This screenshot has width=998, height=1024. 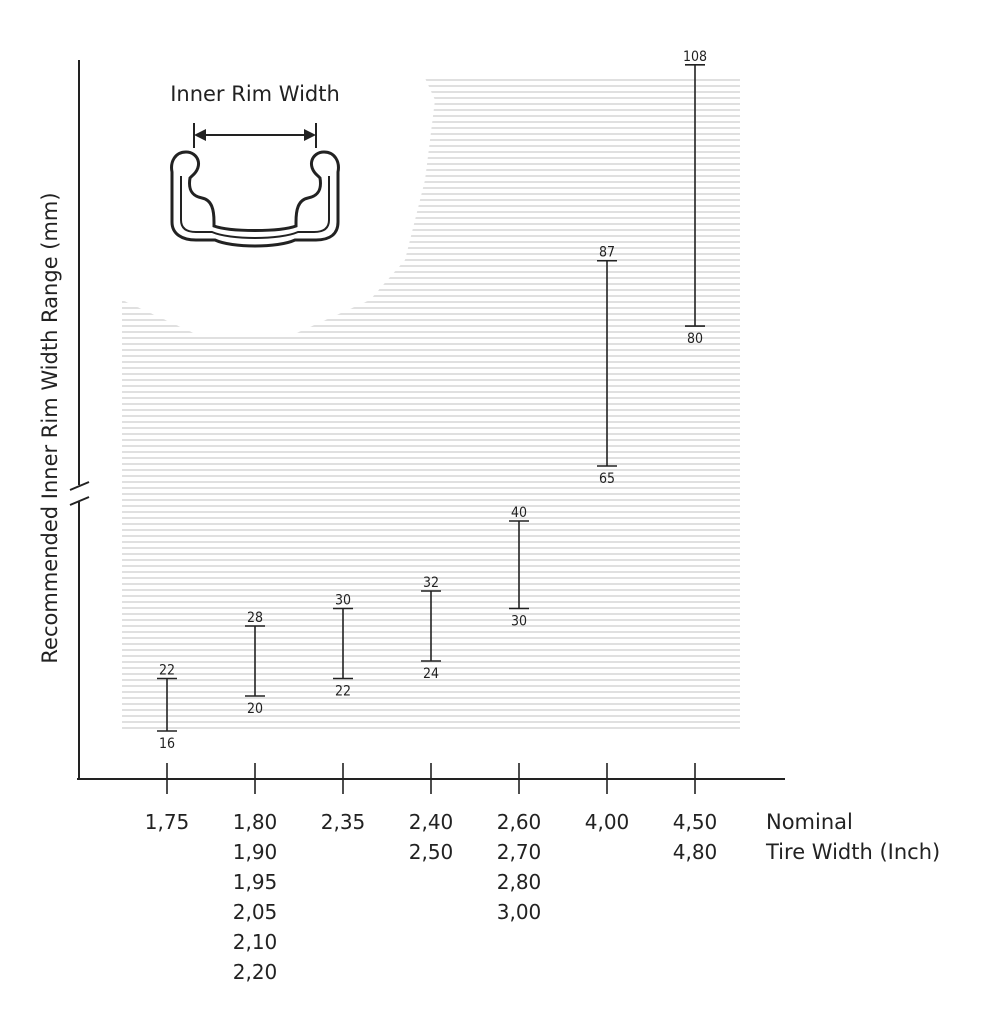 I want to click on x-axis-title-line-2: Tire Width (Inch), so click(x=852, y=852).